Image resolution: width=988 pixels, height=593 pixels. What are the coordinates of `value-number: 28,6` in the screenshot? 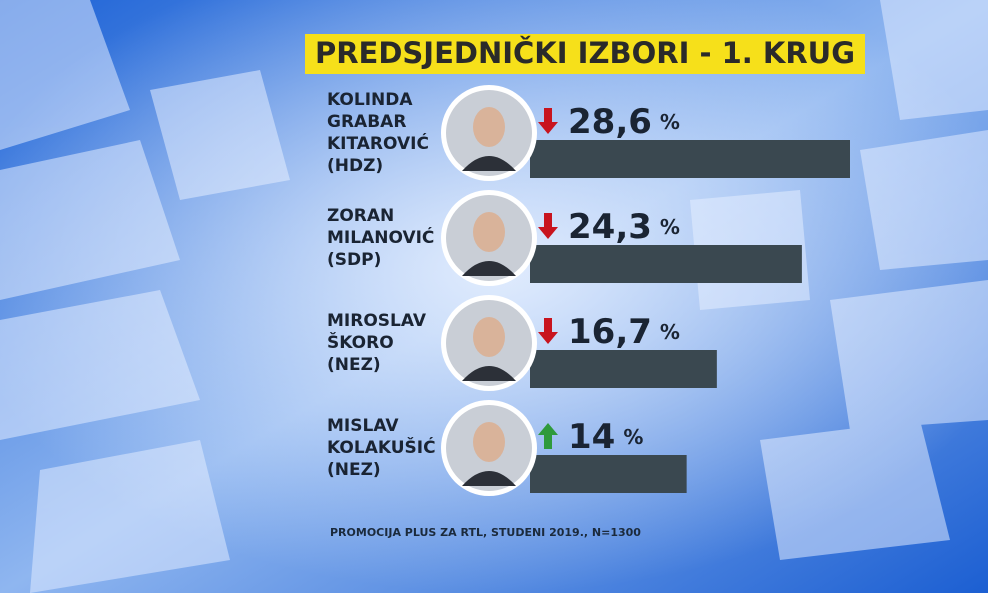 It's located at (610, 122).